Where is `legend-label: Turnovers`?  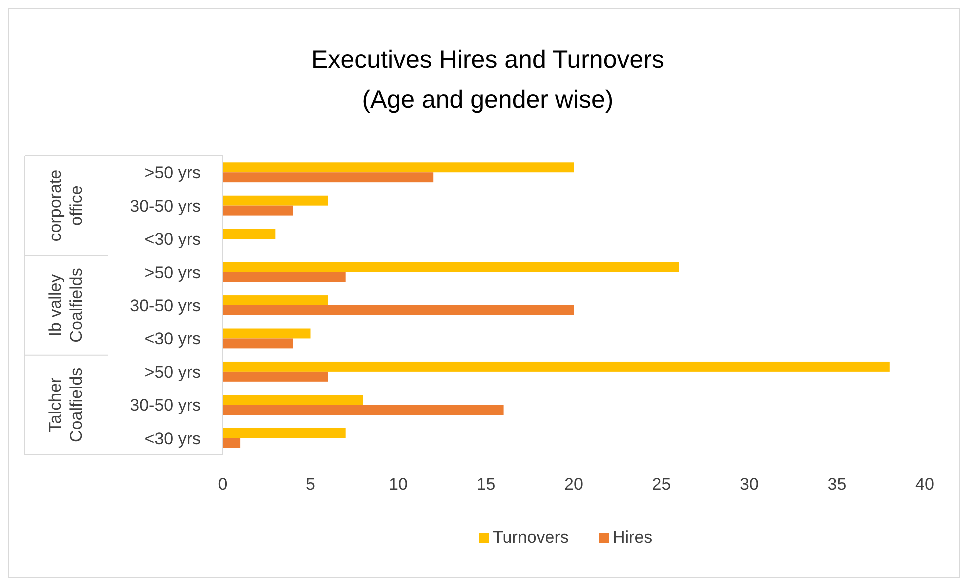
legend-label: Turnovers is located at coordinates (531, 537).